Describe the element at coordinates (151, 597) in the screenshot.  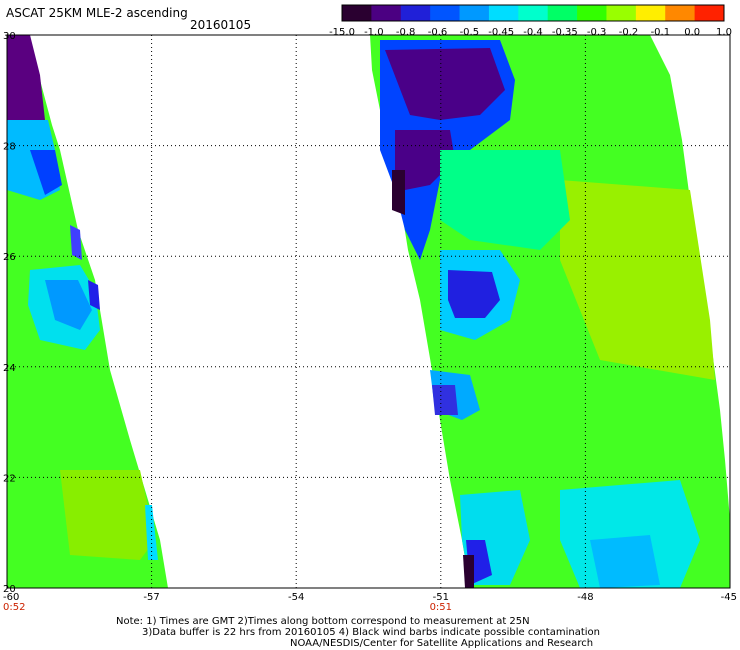
I see `lon-label: -57` at that location.